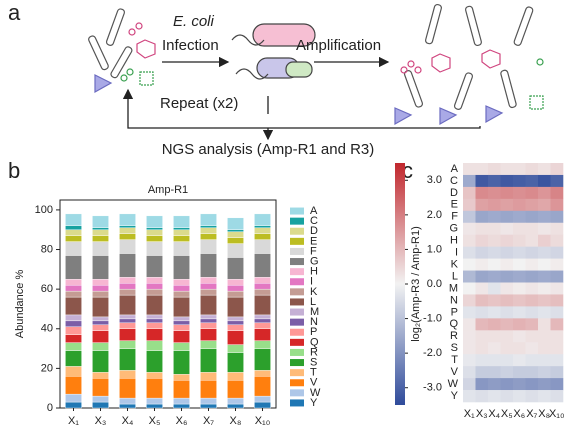 The height and width of the screenshot is (429, 567). Describe the element at coordinates (454, 205) in the screenshot. I see `row-label: E` at that location.